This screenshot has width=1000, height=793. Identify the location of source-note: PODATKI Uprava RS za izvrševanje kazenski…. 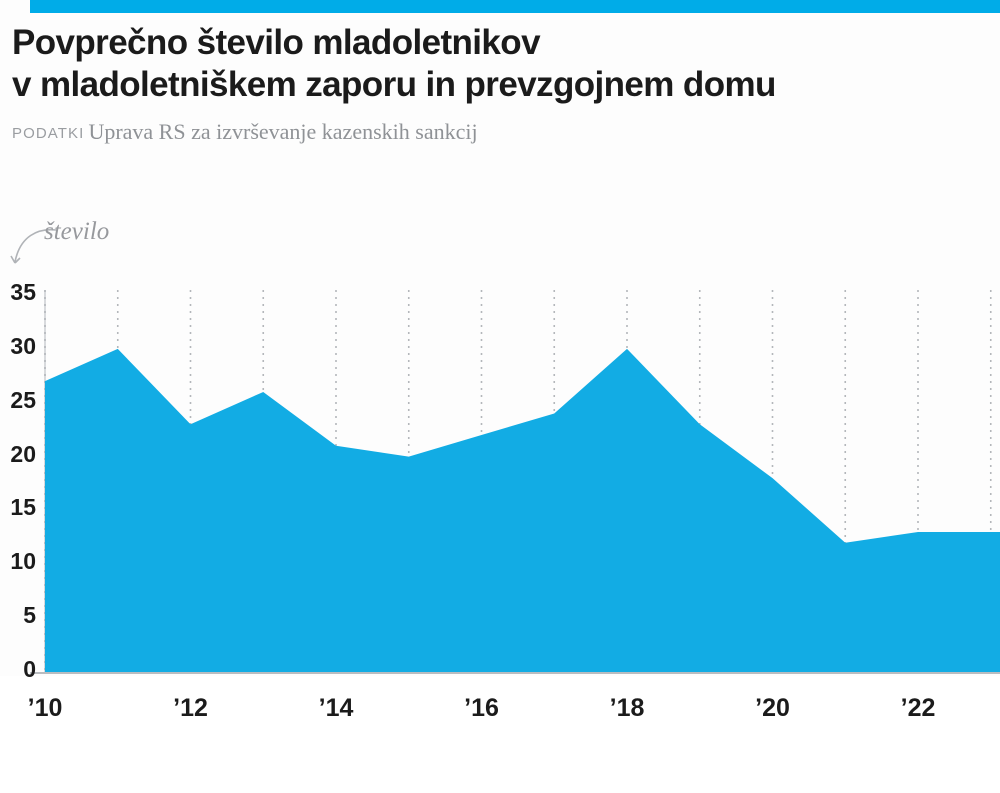
(500, 133).